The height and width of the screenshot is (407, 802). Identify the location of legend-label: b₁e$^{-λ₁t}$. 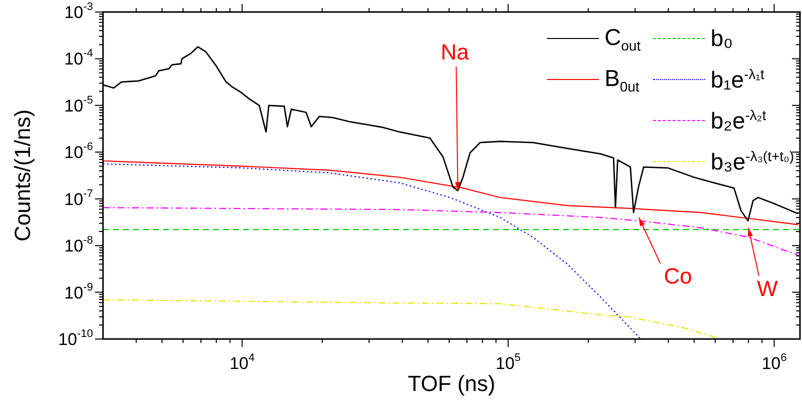
(737, 80).